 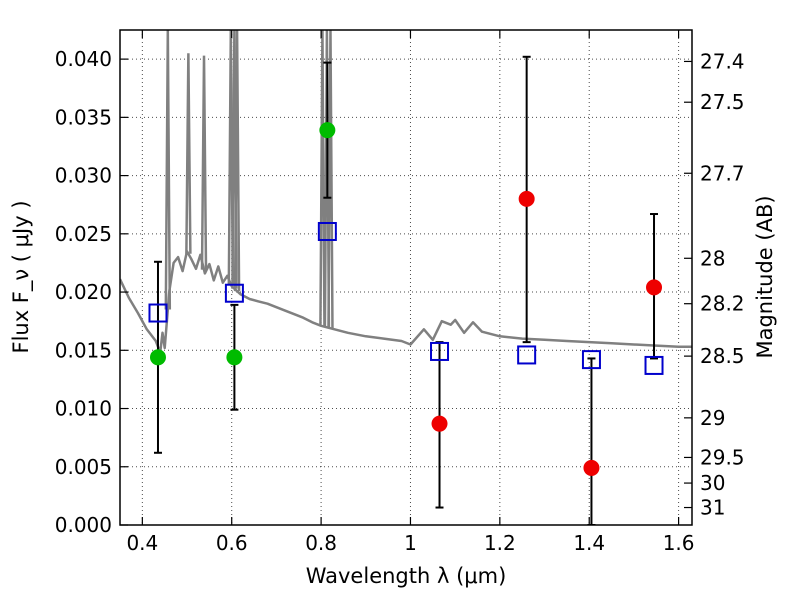 I want to click on right-tick-label: 27.4, so click(x=722, y=61).